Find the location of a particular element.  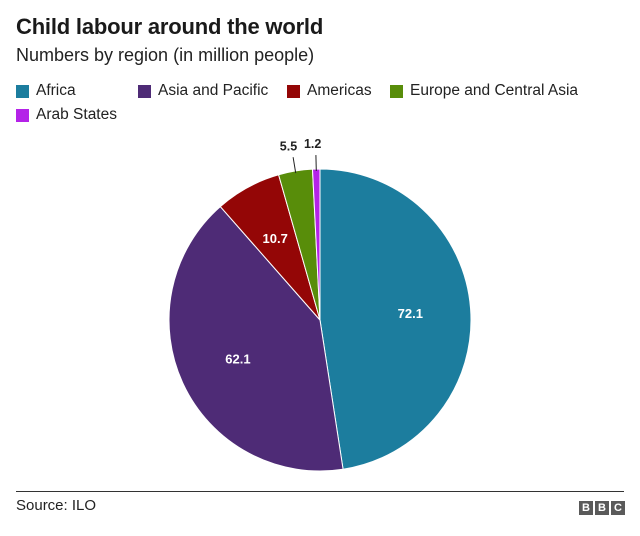

legend-swatch-arab-states is located at coordinates (22, 115).